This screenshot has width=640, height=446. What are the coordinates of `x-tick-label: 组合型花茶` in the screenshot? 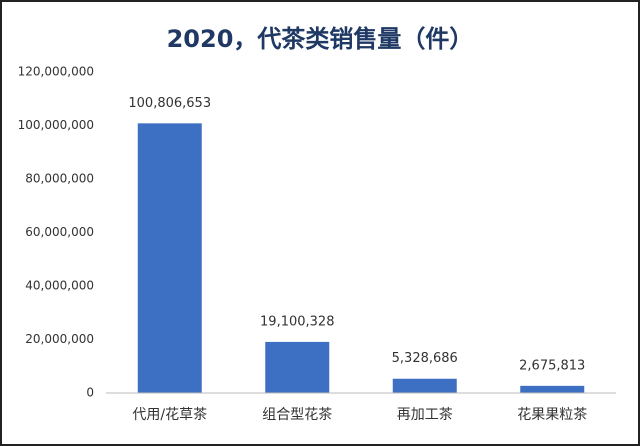 It's located at (297, 415).